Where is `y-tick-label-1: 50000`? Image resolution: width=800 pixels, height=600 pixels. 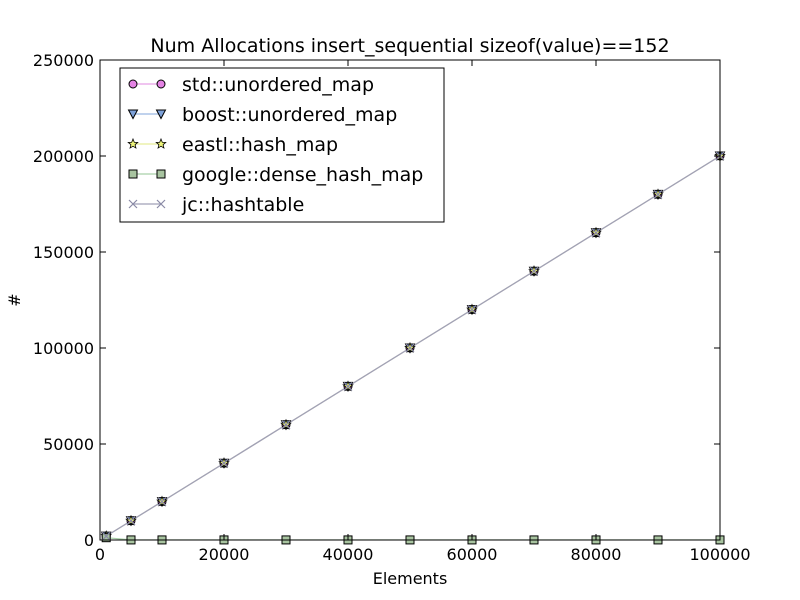
y-tick-label-1: 50000 is located at coordinates (68, 444).